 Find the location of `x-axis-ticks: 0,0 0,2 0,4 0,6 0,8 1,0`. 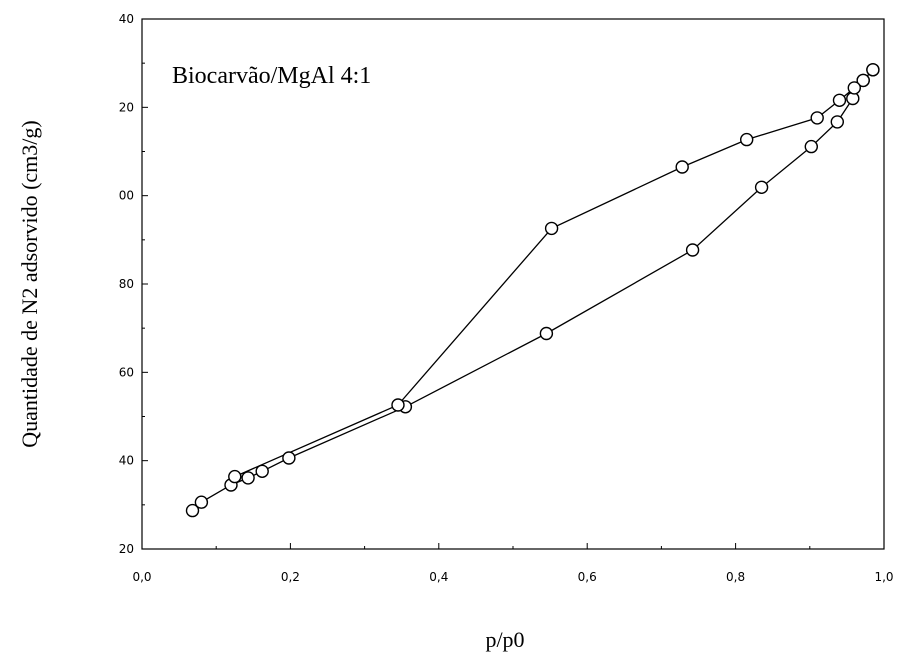

x-axis-ticks: 0,0 0,2 0,4 0,6 0,8 1,0 is located at coordinates (513, 563).